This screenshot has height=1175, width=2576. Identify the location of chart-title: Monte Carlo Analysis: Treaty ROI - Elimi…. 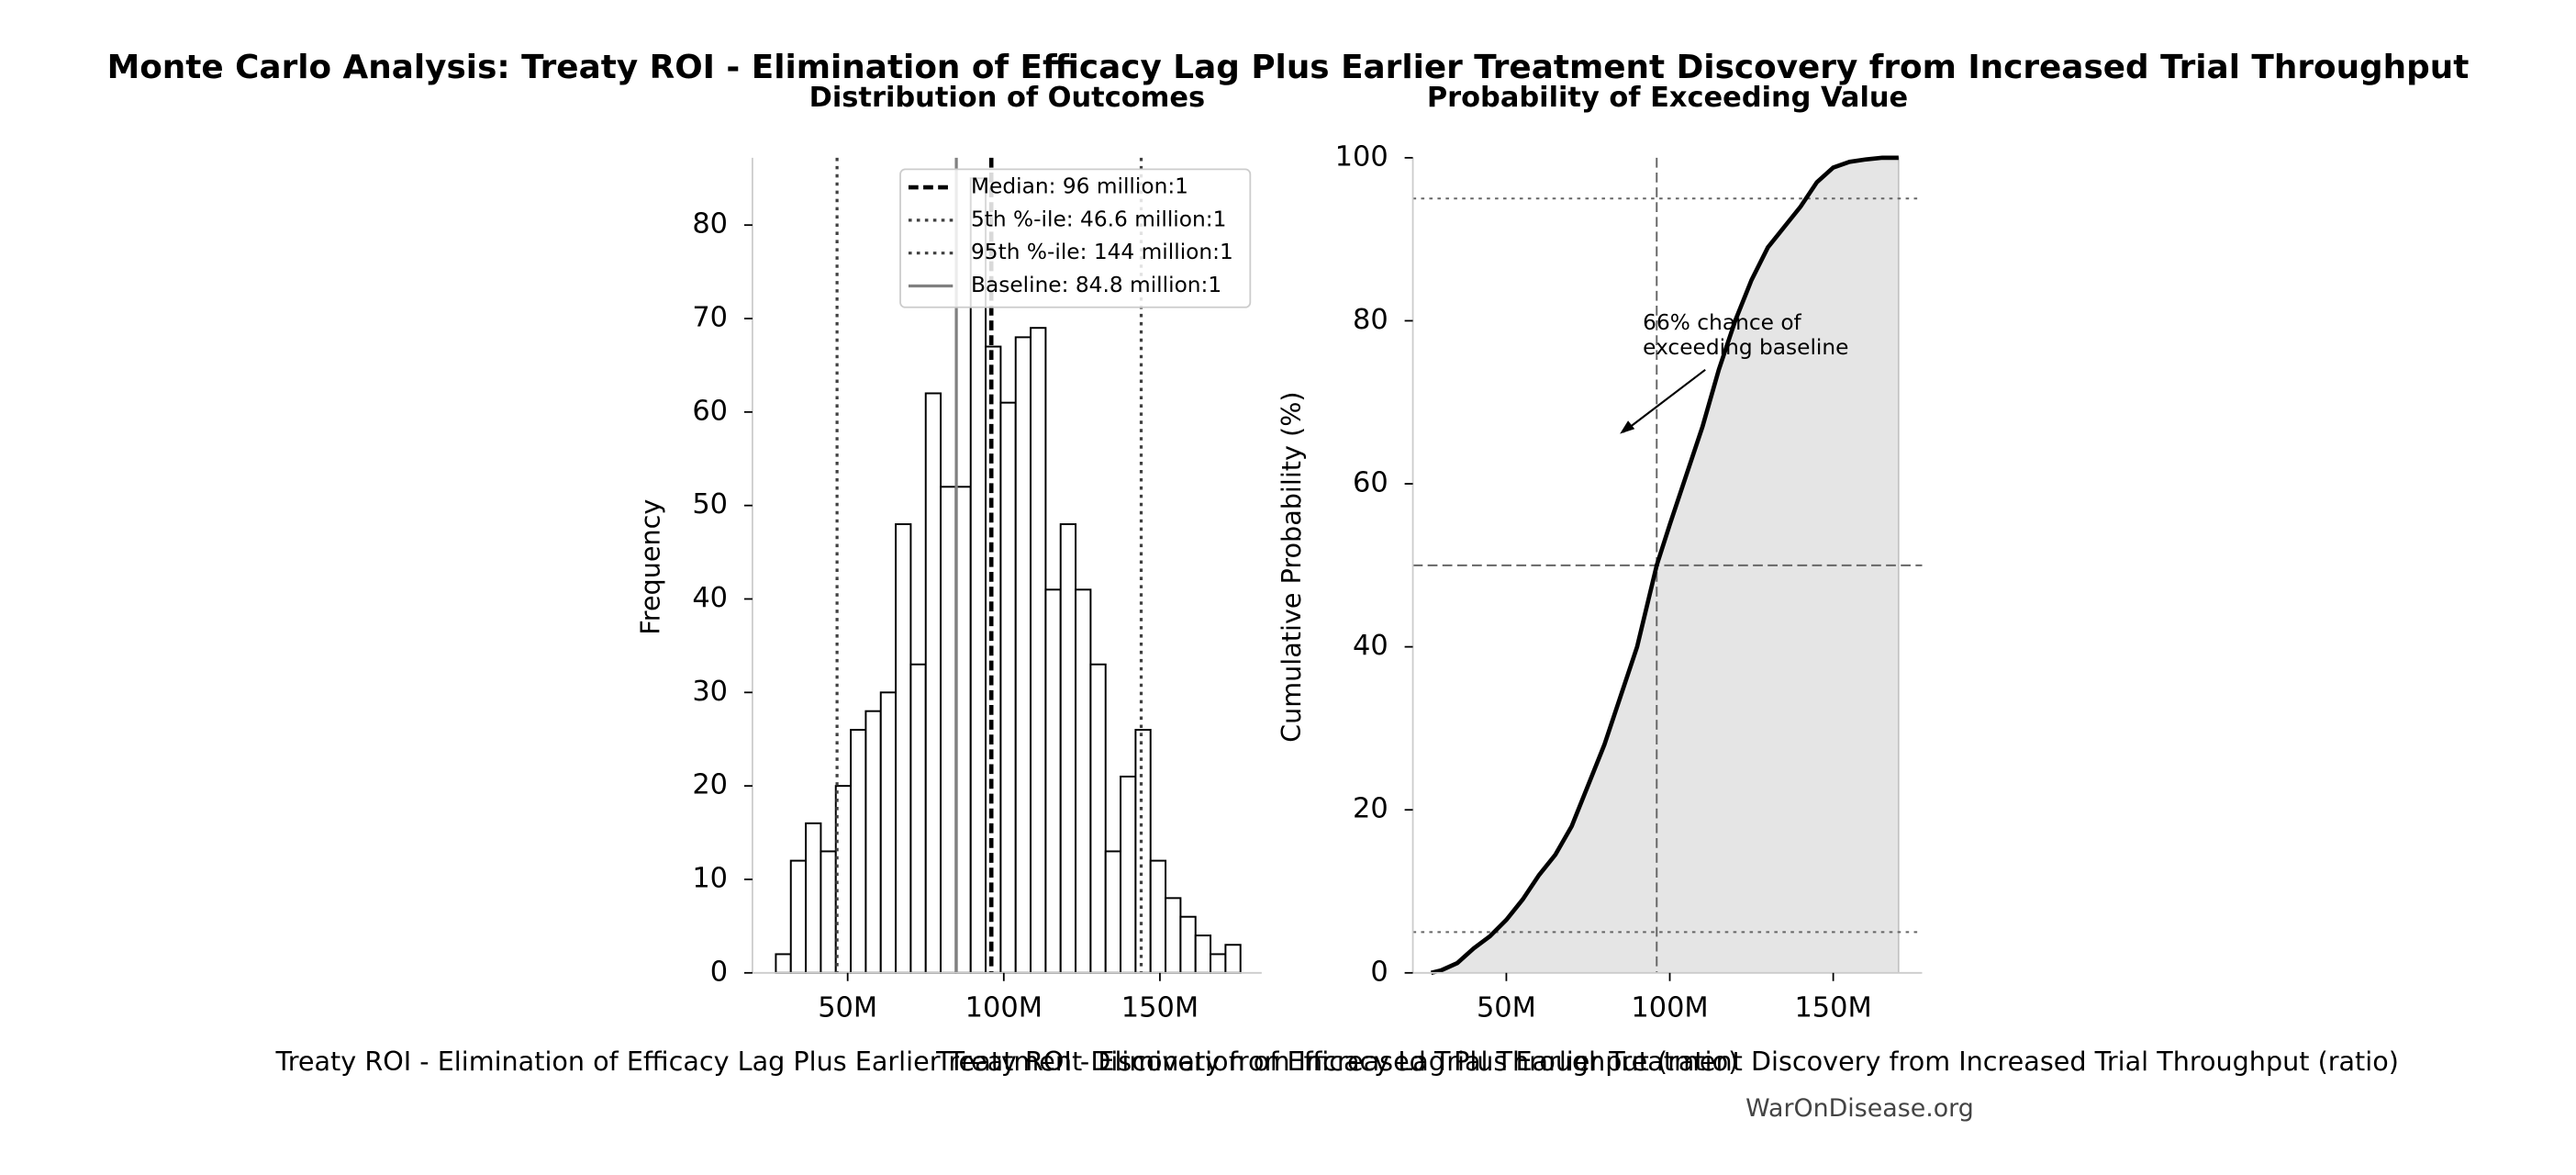
(1288, 67).